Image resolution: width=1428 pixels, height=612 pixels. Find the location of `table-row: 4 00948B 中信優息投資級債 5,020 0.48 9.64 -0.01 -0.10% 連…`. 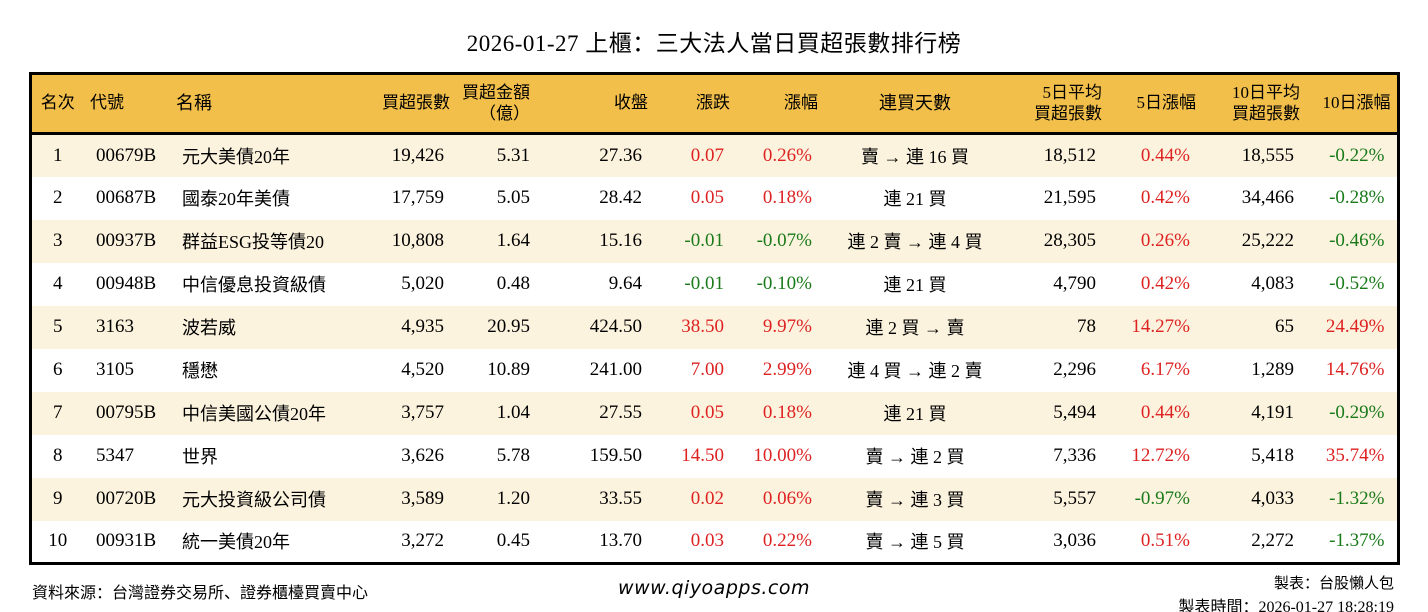

table-row: 4 00948B 中信優息投資級債 5,020 0.48 9.64 -0.01 -0.10% 連… is located at coordinates (714, 284).